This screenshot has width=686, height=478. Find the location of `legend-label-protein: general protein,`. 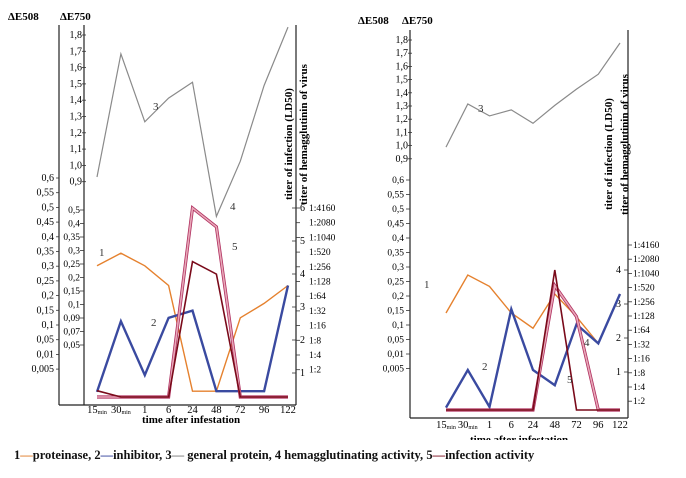

legend-label-protein: general protein, is located at coordinates (228, 455).